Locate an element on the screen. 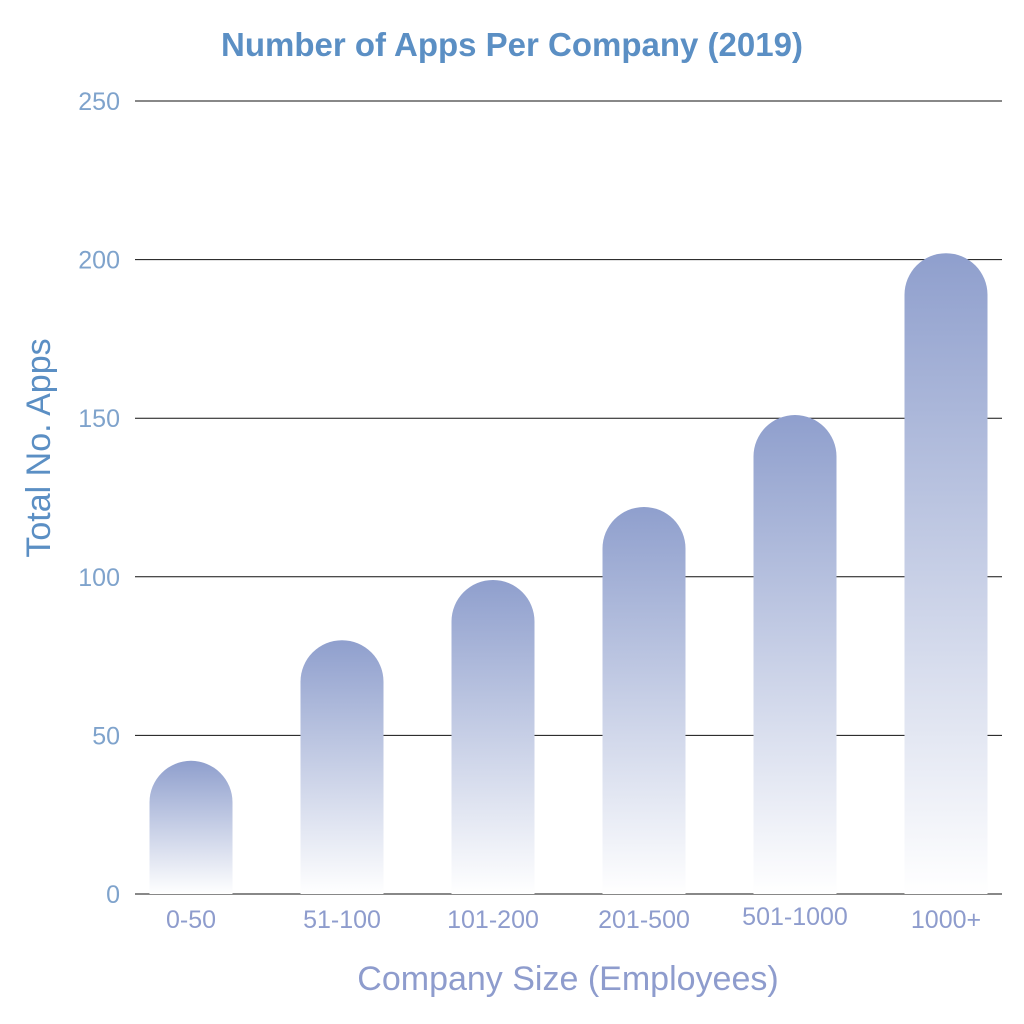 The width and height of the screenshot is (1024, 1024). chart-title: Number of Apps Per Company (2019) is located at coordinates (512, 44).